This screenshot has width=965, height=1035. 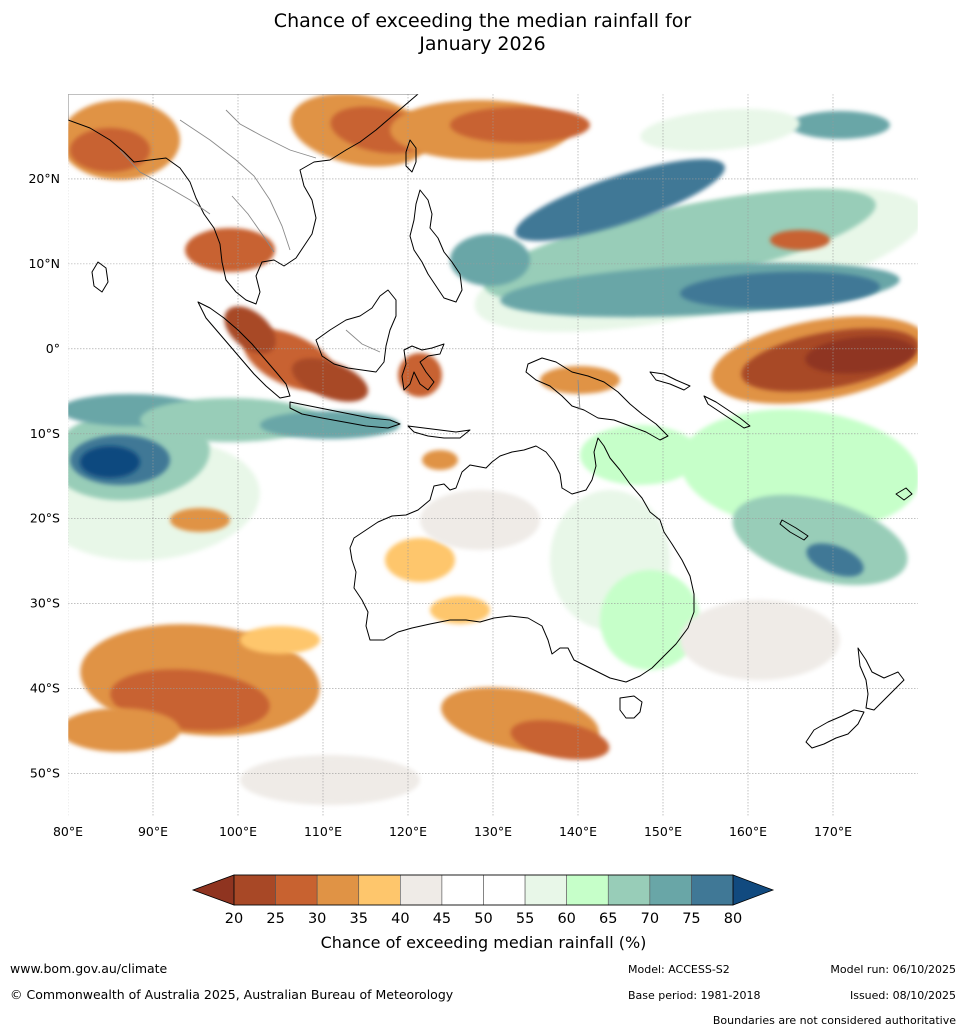 I want to click on borneo-coastline, so click(x=356, y=331).